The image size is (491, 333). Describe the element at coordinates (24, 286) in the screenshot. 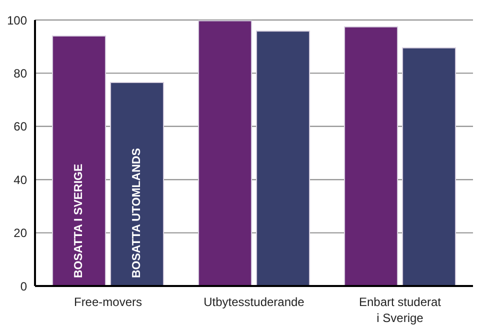

I see `y-tick-label: 0` at that location.